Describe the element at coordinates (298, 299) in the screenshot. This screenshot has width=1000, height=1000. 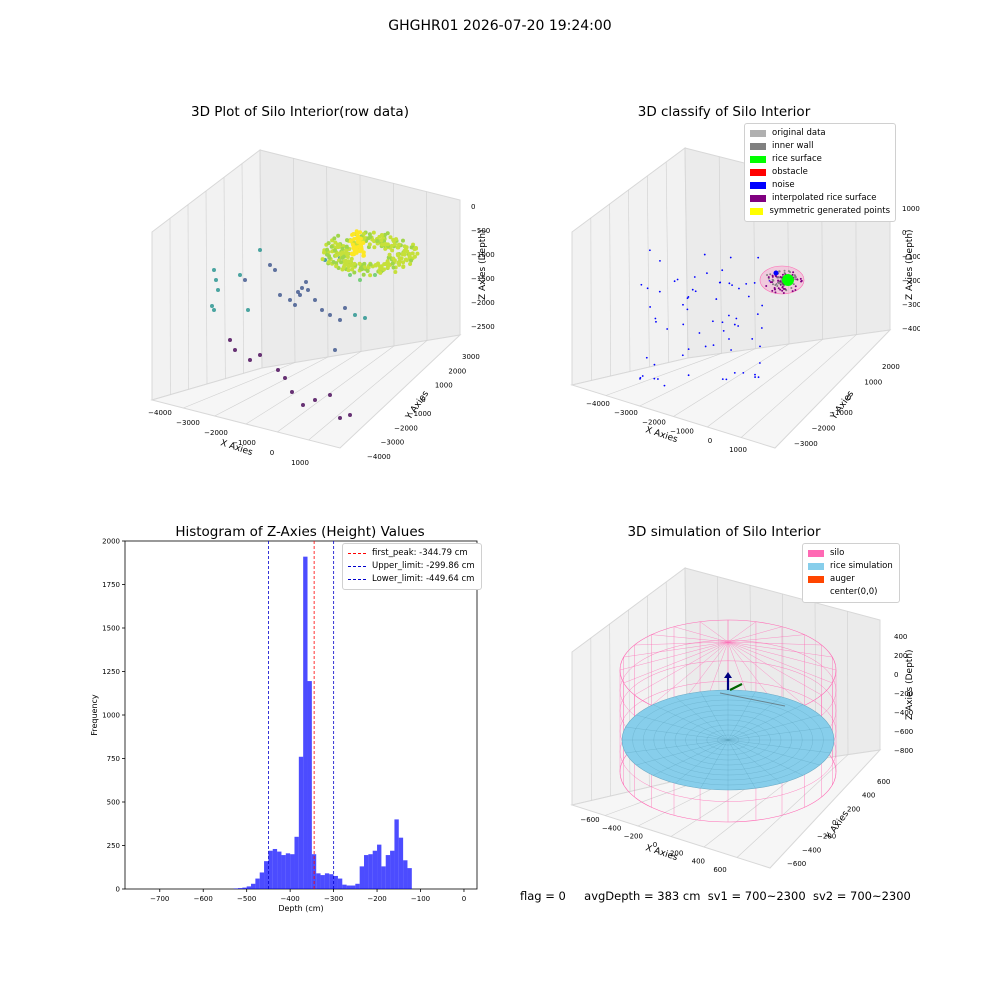
I see `panel1-grid` at that location.